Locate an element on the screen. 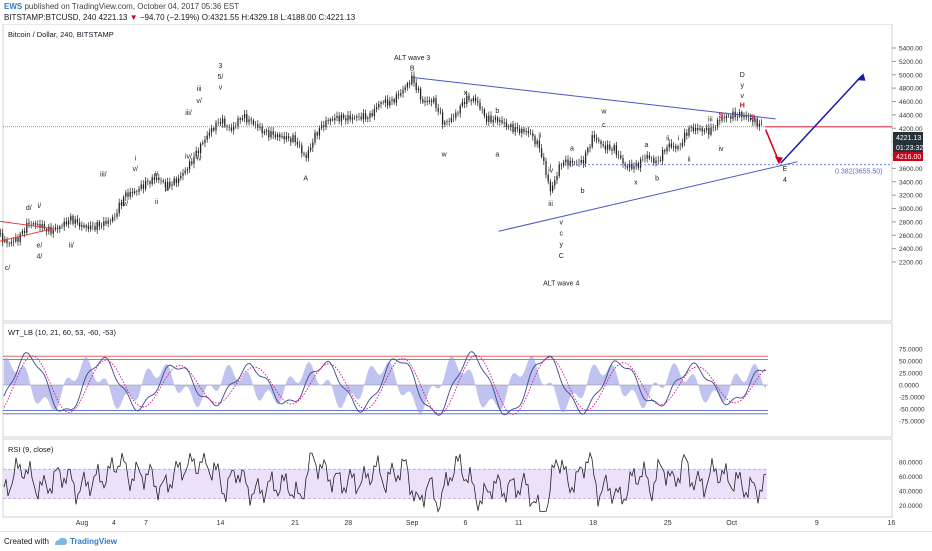 The width and height of the screenshot is (932, 551). x-tick-label: 7 is located at coordinates (146, 523).